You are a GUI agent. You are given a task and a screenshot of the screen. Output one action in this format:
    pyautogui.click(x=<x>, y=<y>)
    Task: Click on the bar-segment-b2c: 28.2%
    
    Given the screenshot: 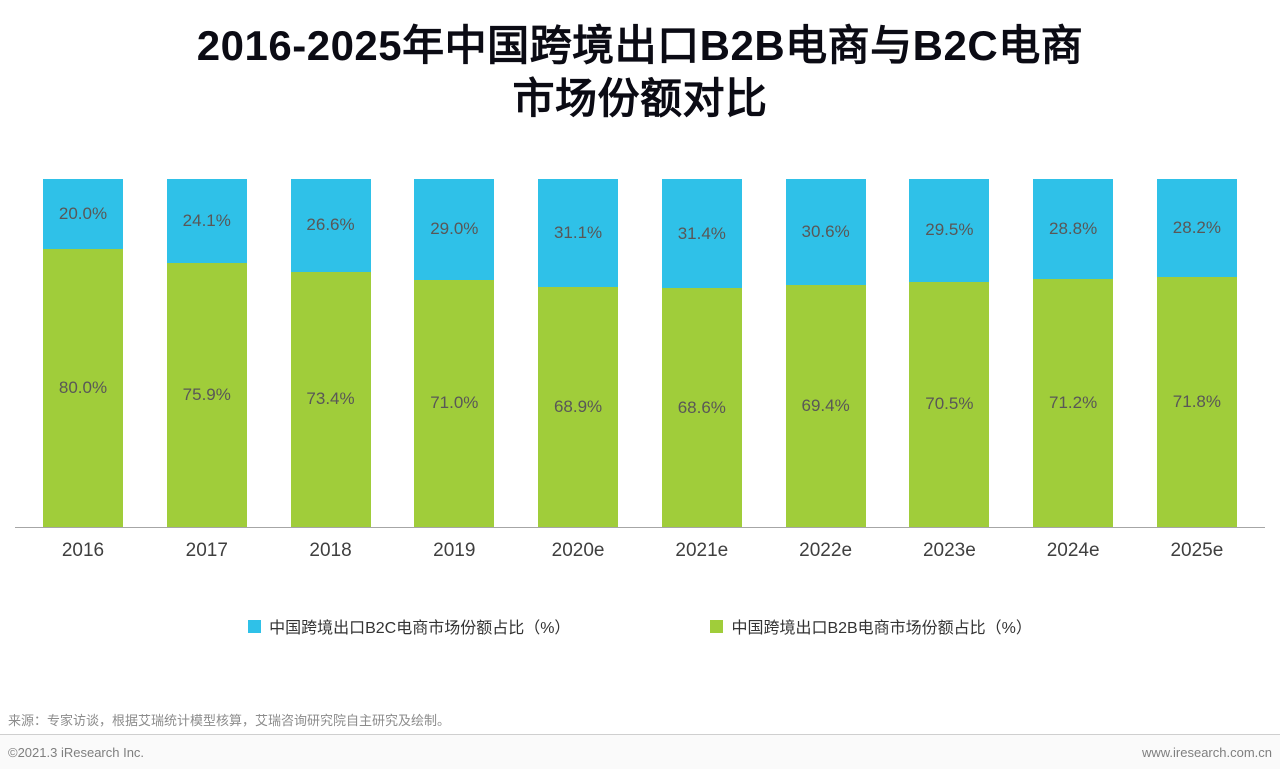 What is the action you would take?
    pyautogui.click(x=1196, y=228)
    